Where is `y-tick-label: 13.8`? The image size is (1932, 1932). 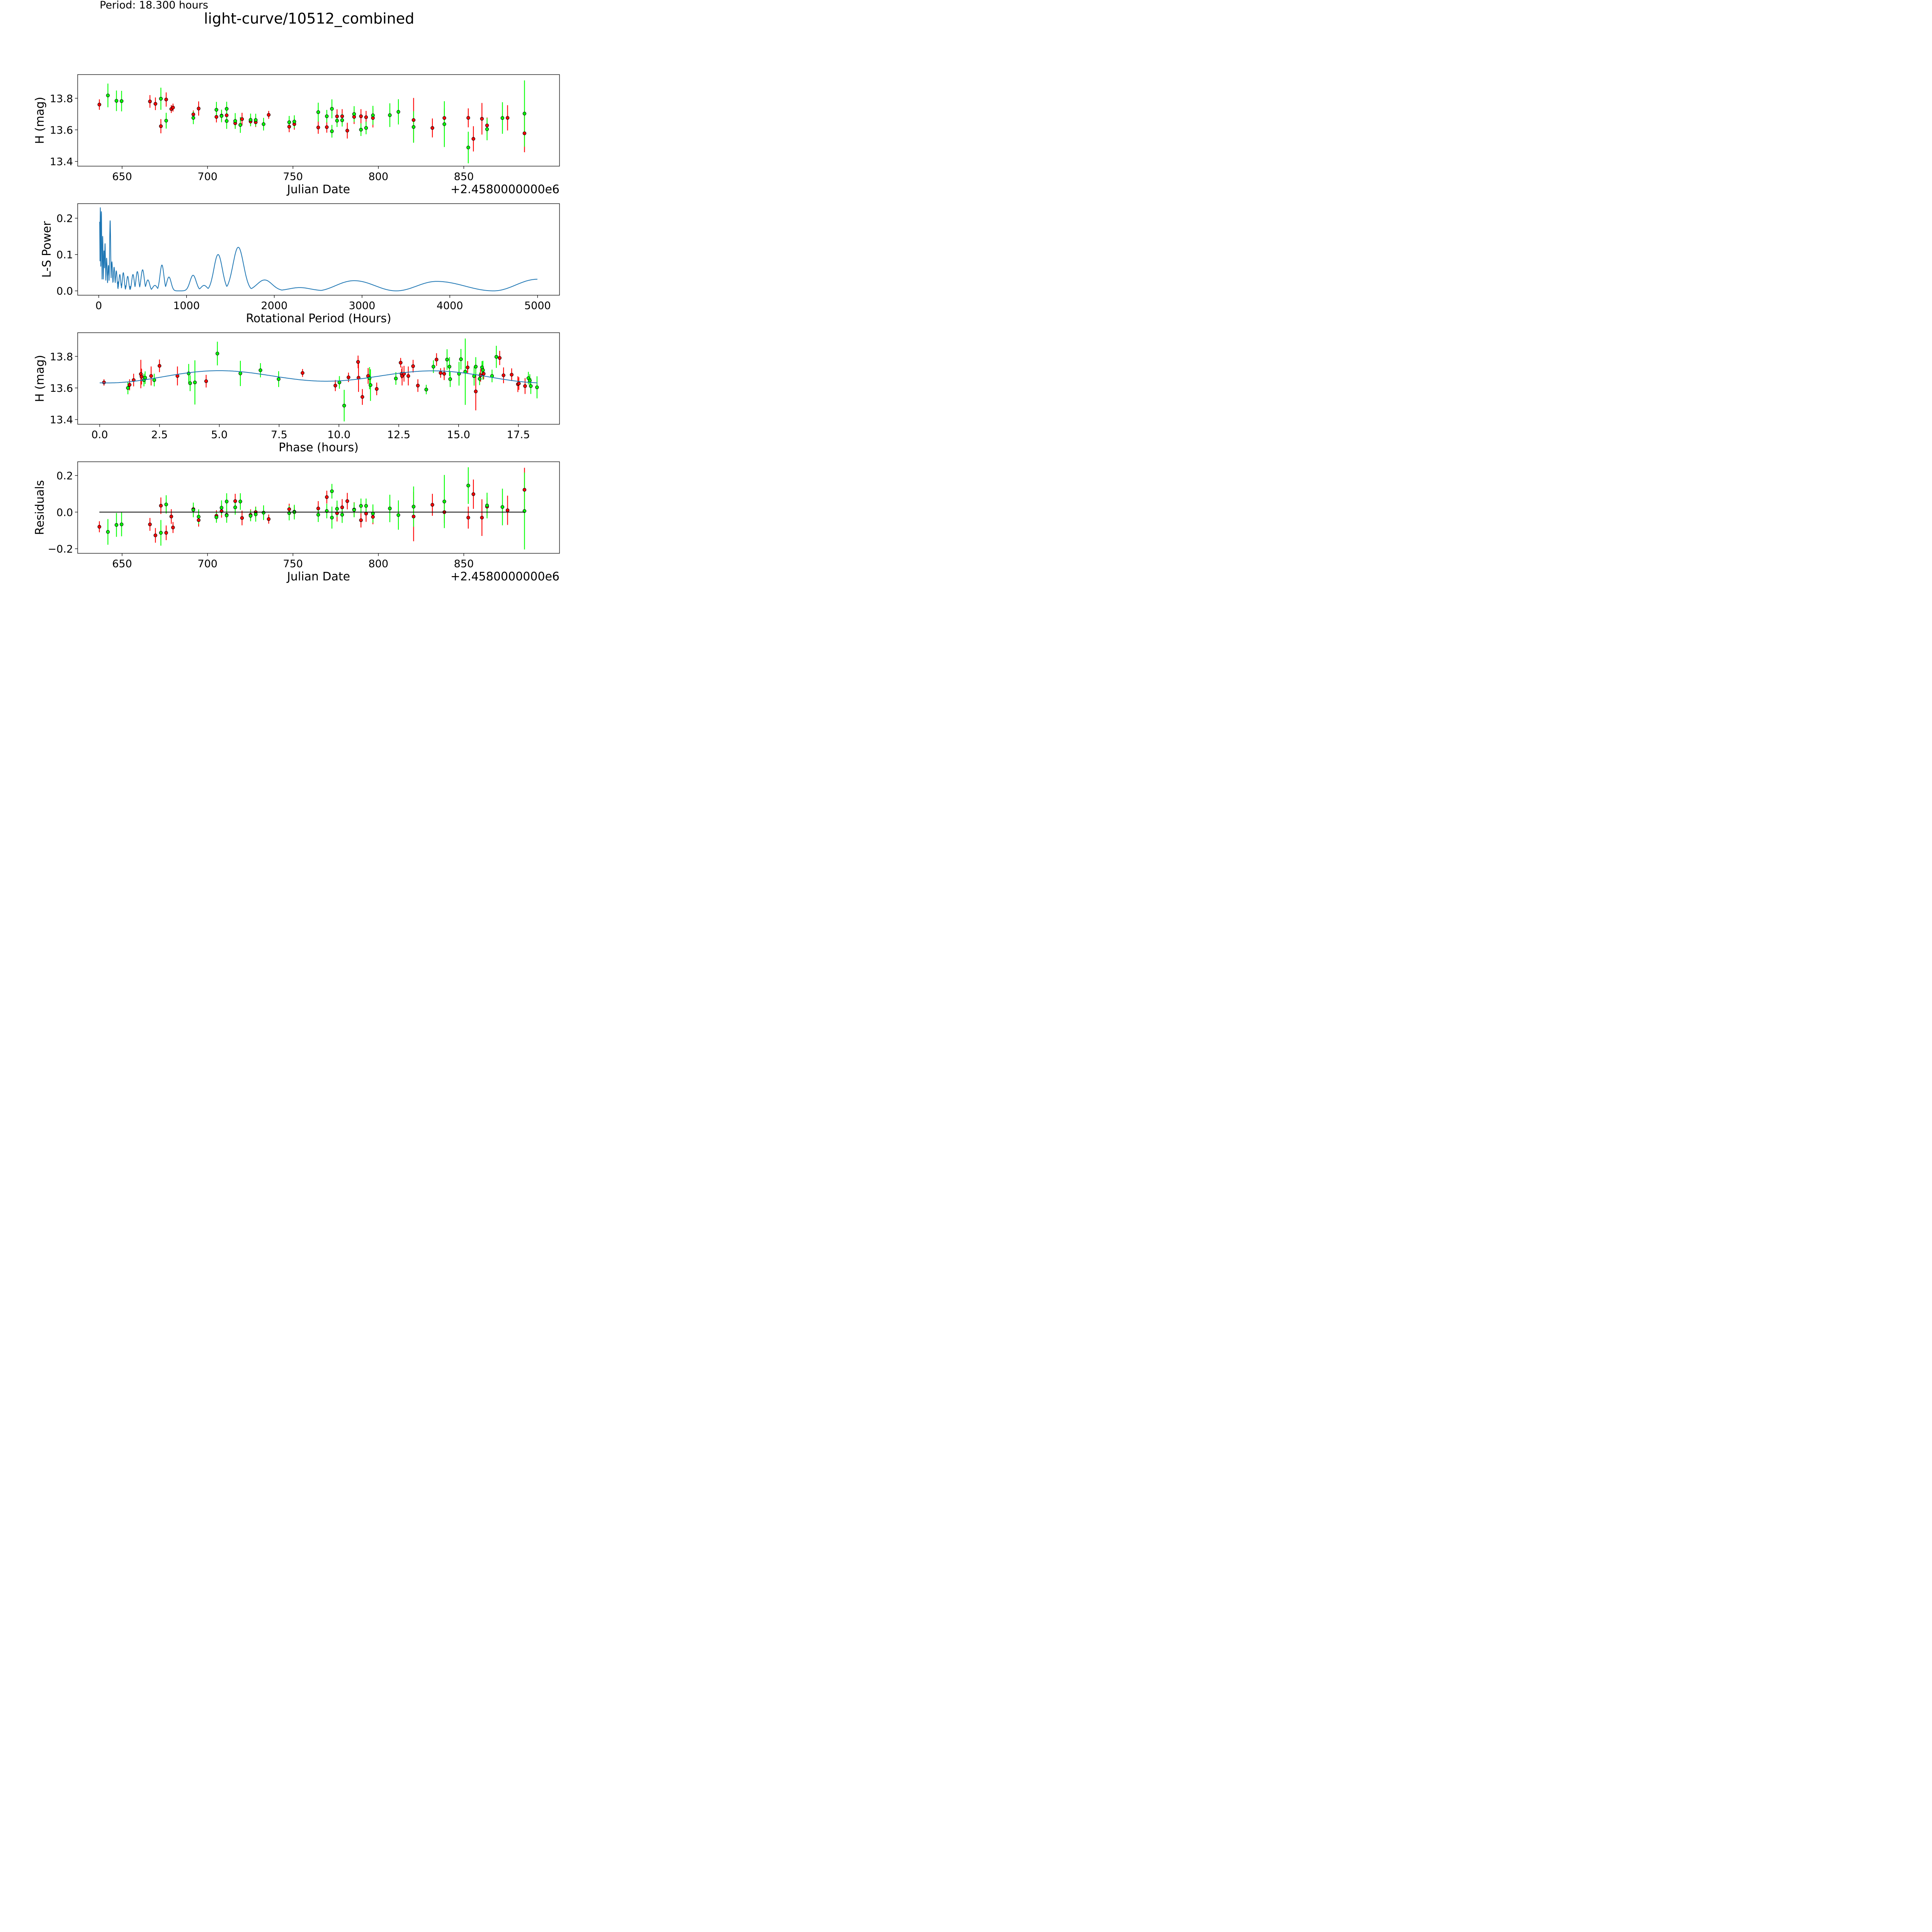 y-tick-label: 13.8 is located at coordinates (62, 99).